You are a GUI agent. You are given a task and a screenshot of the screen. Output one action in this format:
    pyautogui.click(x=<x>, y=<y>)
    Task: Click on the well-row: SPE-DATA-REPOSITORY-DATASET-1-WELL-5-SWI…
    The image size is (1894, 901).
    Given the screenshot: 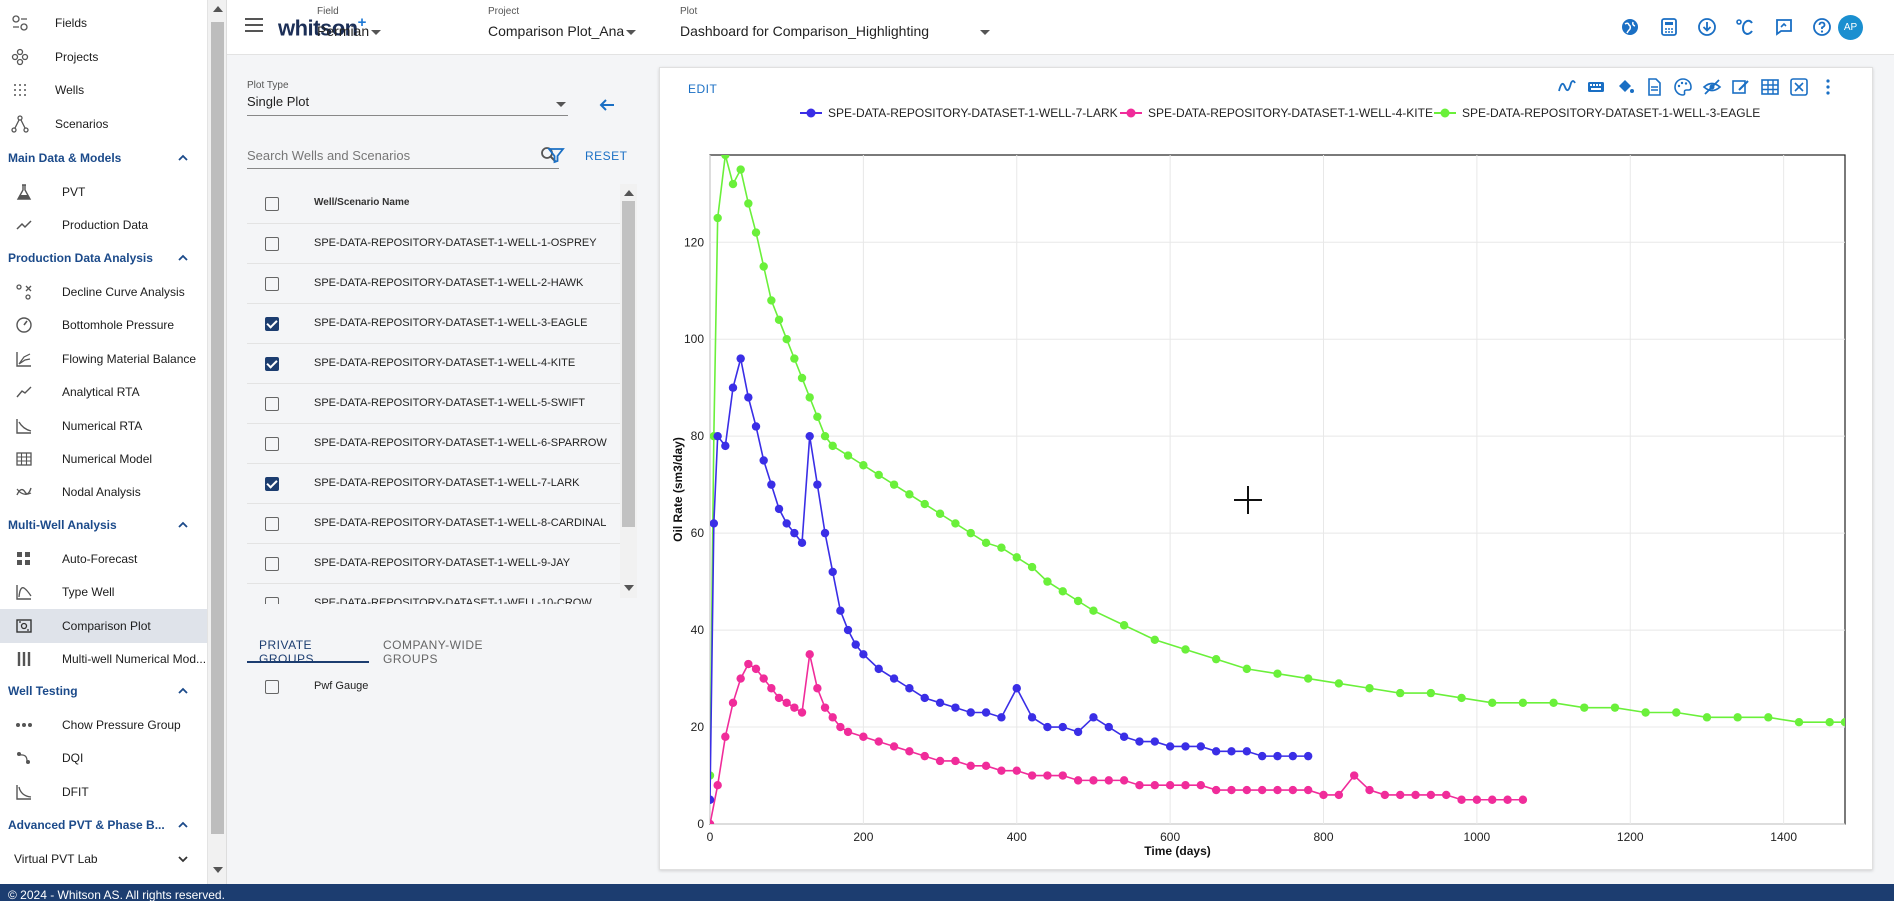 What is the action you would take?
    pyautogui.click(x=433, y=404)
    